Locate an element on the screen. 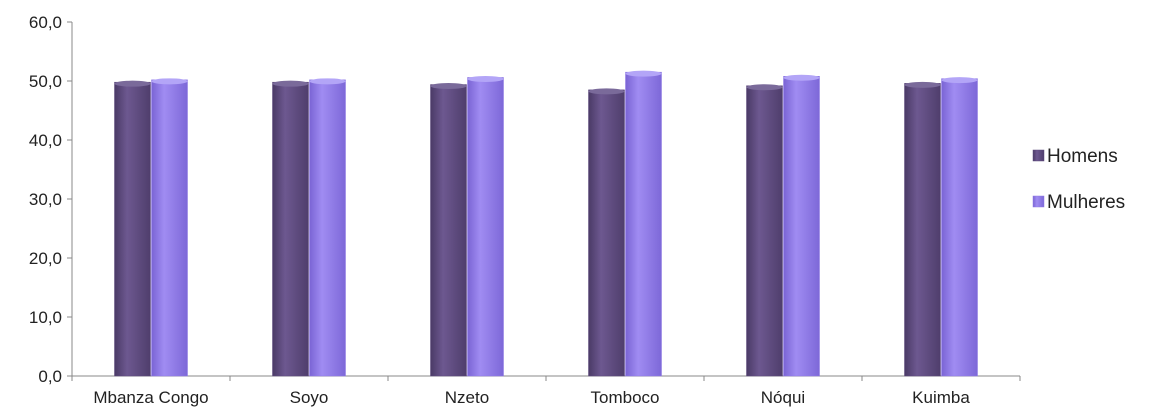  legend-swatch-mulheres is located at coordinates (1038, 201).